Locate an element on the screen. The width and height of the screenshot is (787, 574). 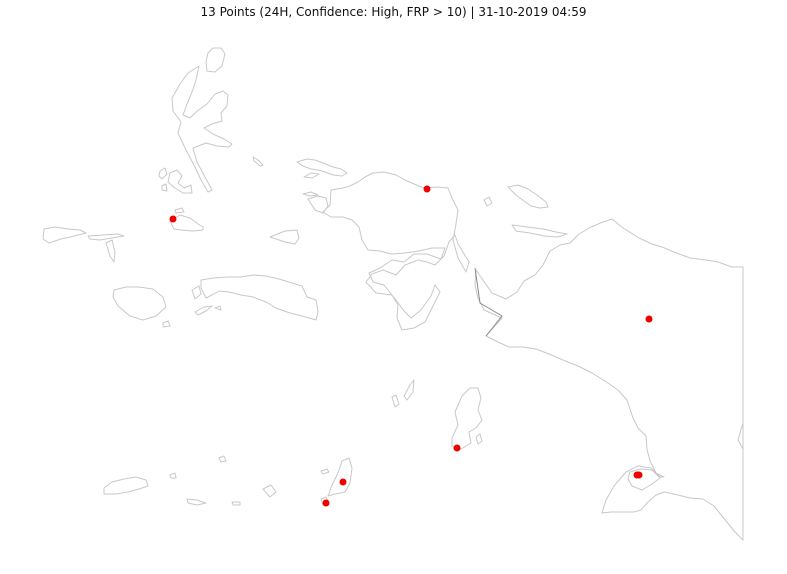
island-ternate is located at coordinates (163, 173).